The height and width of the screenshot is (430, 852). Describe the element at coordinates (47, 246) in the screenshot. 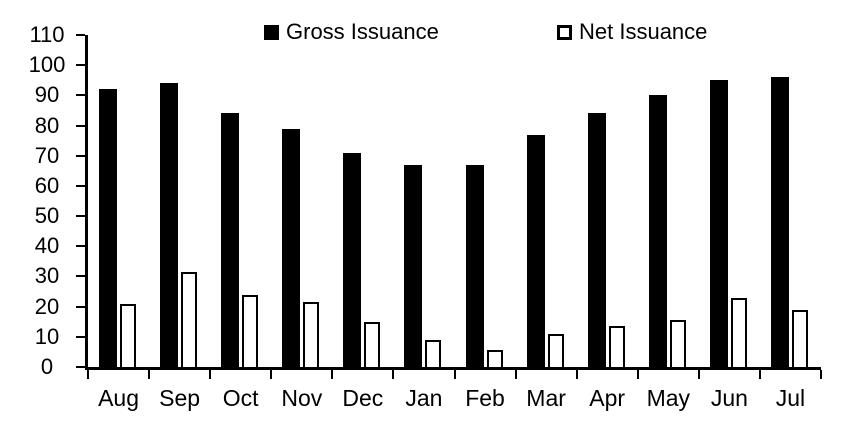

I see `y-axis-tick-label: 40` at that location.